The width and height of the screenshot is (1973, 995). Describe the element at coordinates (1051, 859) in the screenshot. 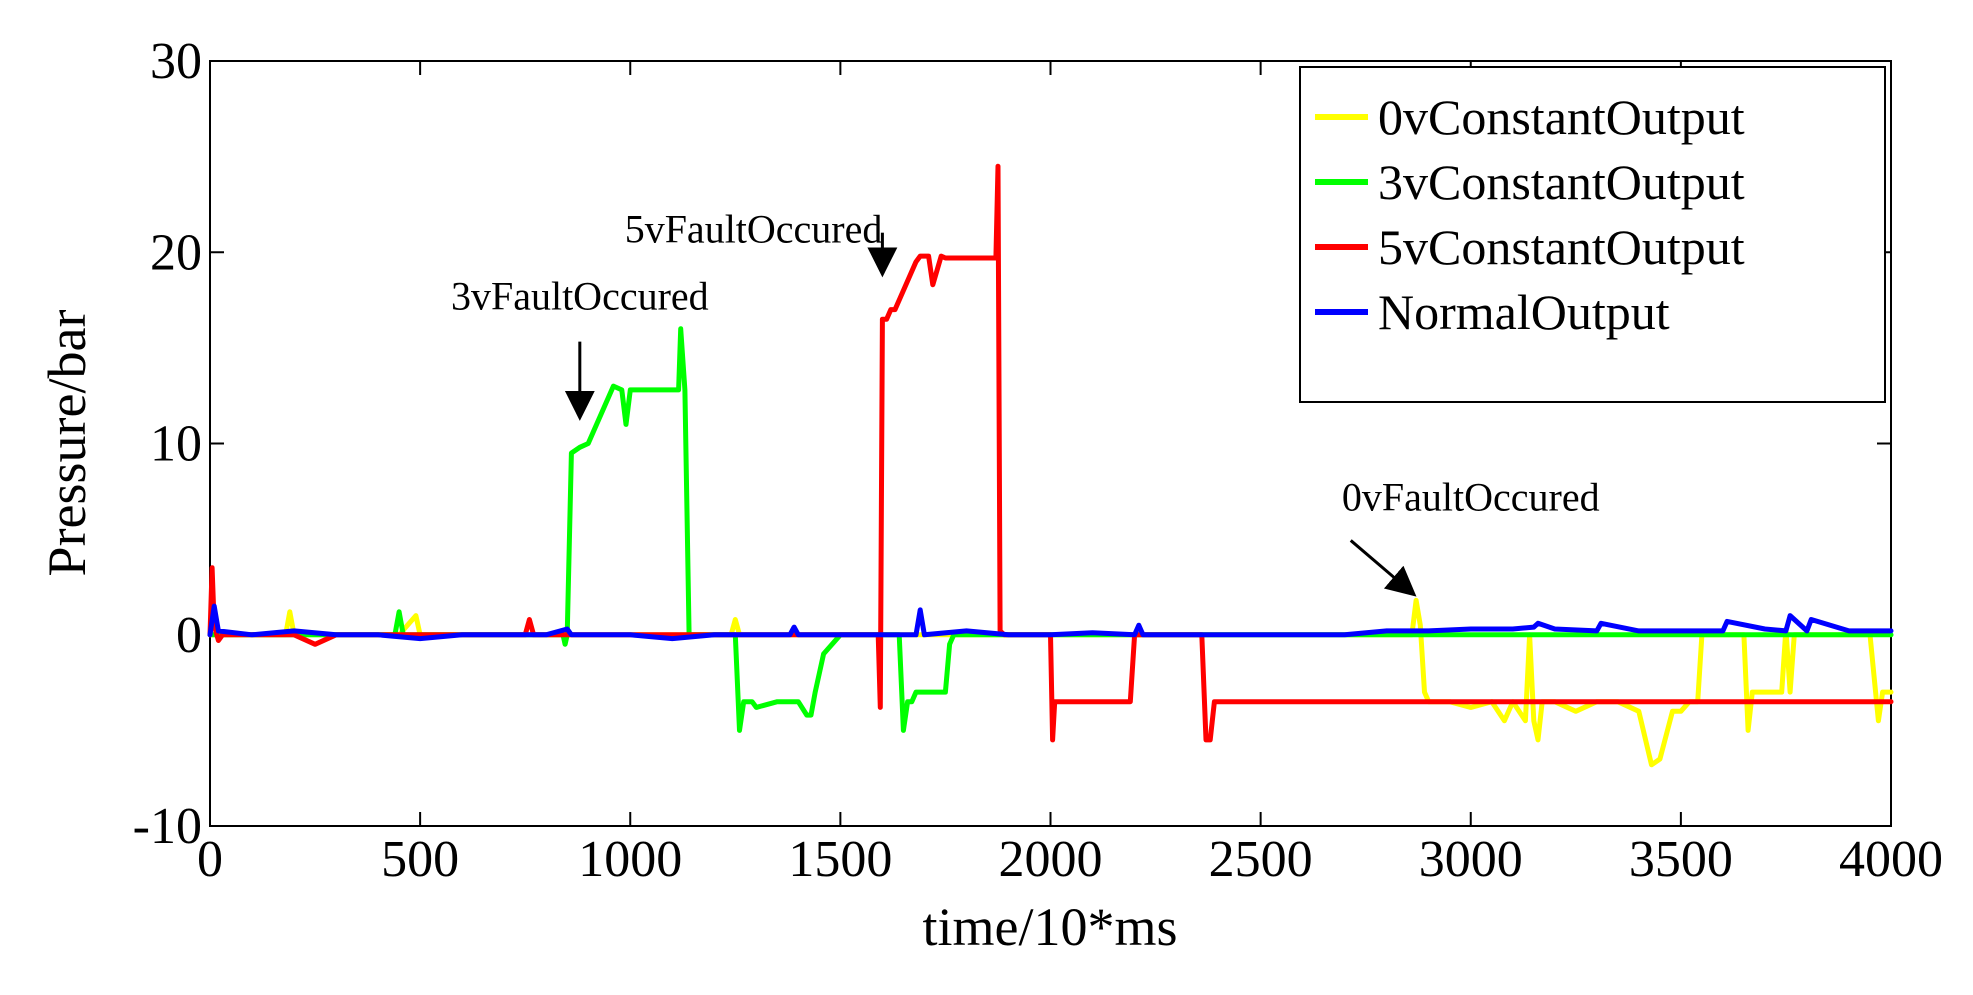

I see `x-tick-label: 2000` at that location.